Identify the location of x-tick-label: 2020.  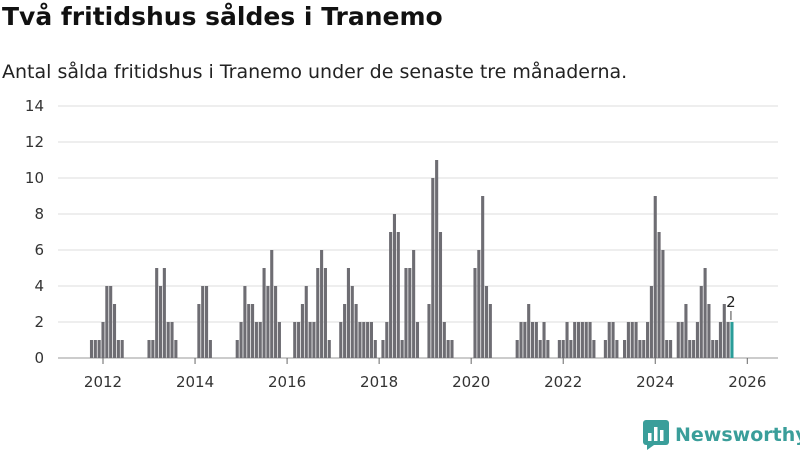
(471, 382).